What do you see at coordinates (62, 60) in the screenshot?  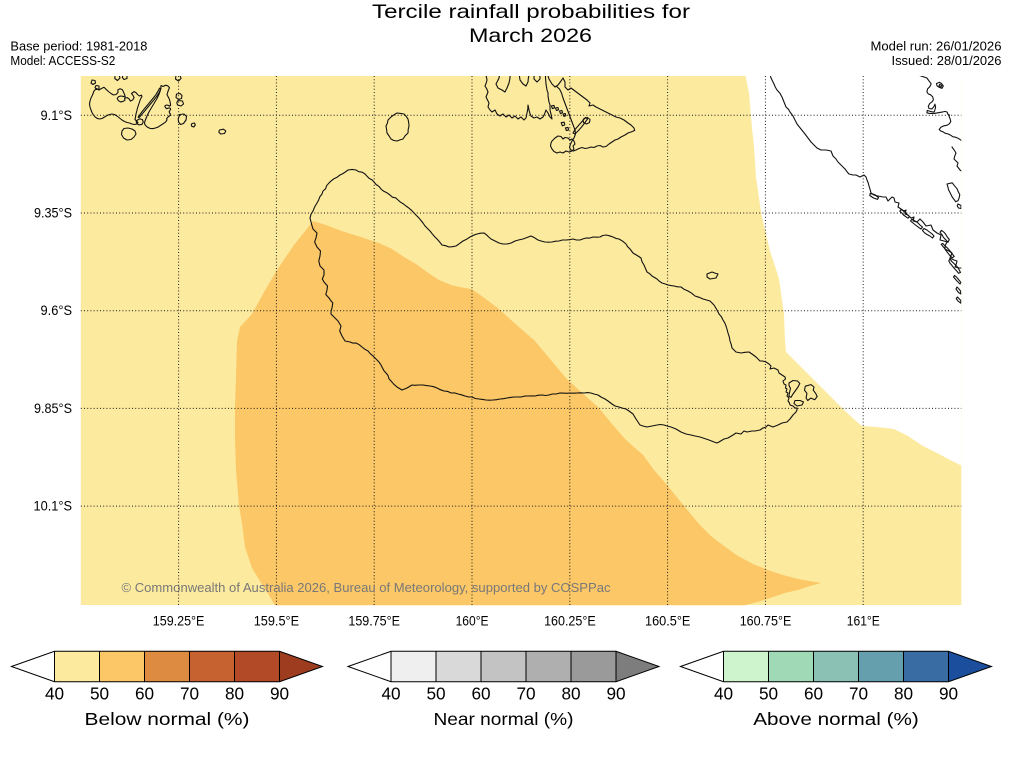 I see `svg-text: Model: ACCESS-S2` at bounding box center [62, 60].